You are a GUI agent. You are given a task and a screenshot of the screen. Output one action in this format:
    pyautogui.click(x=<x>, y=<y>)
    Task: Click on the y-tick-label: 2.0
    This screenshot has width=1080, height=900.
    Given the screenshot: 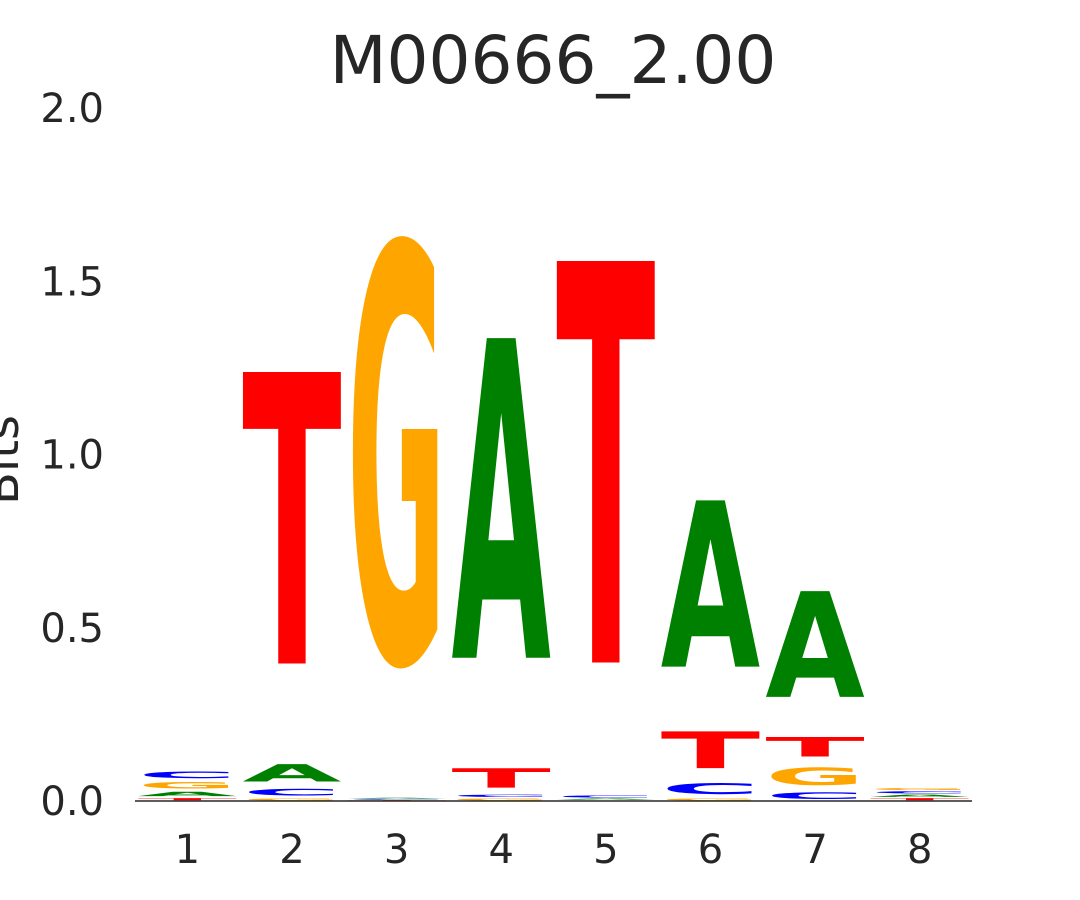 What is the action you would take?
    pyautogui.click(x=72, y=109)
    